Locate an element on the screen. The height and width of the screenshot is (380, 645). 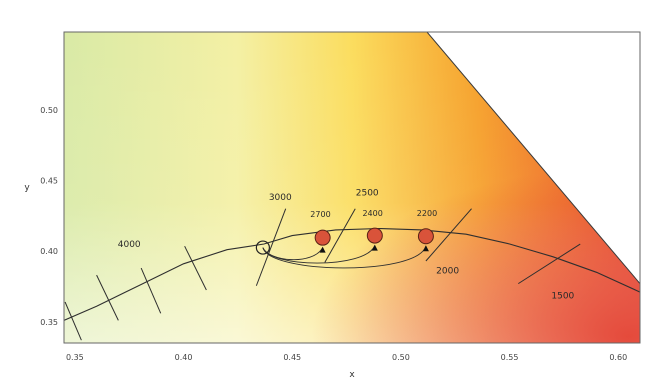
x-tick-label: 0.35 is located at coordinates (75, 357).